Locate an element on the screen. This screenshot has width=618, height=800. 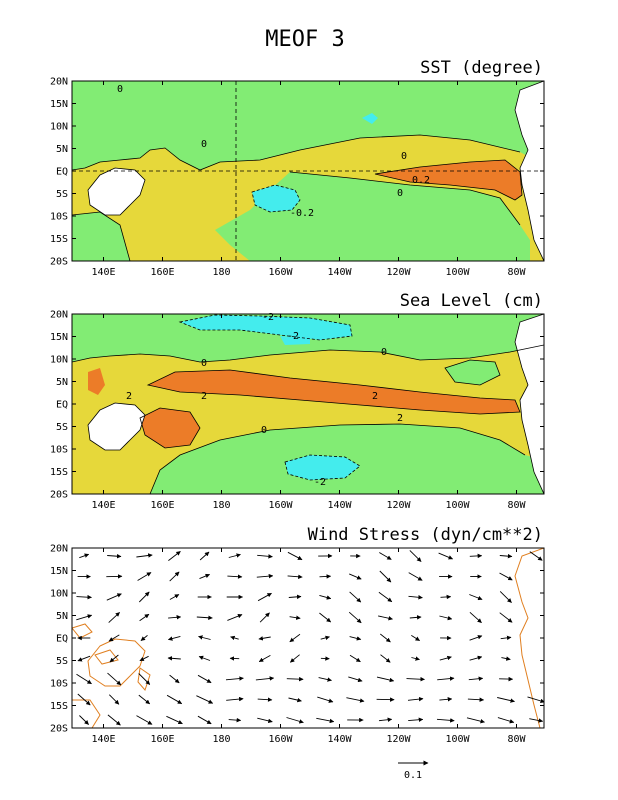
sea-level-panel-title: Sea Level (cm) is located at coordinates (471, 301).